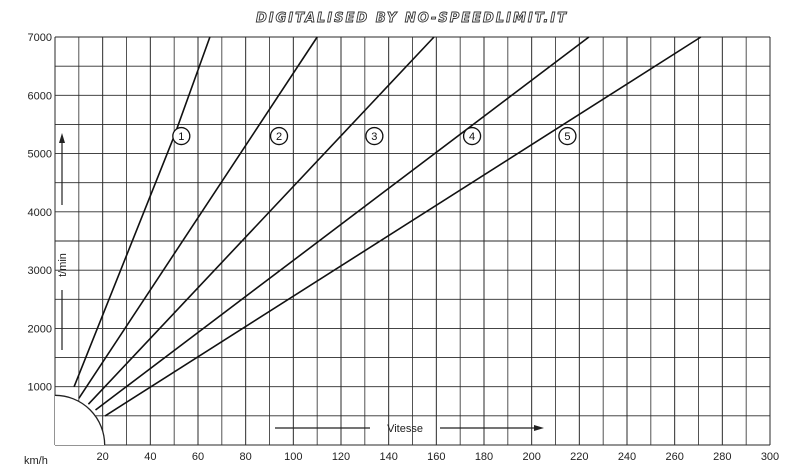 The height and width of the screenshot is (473, 800). I want to click on origin-hub-arc, so click(80, 420).